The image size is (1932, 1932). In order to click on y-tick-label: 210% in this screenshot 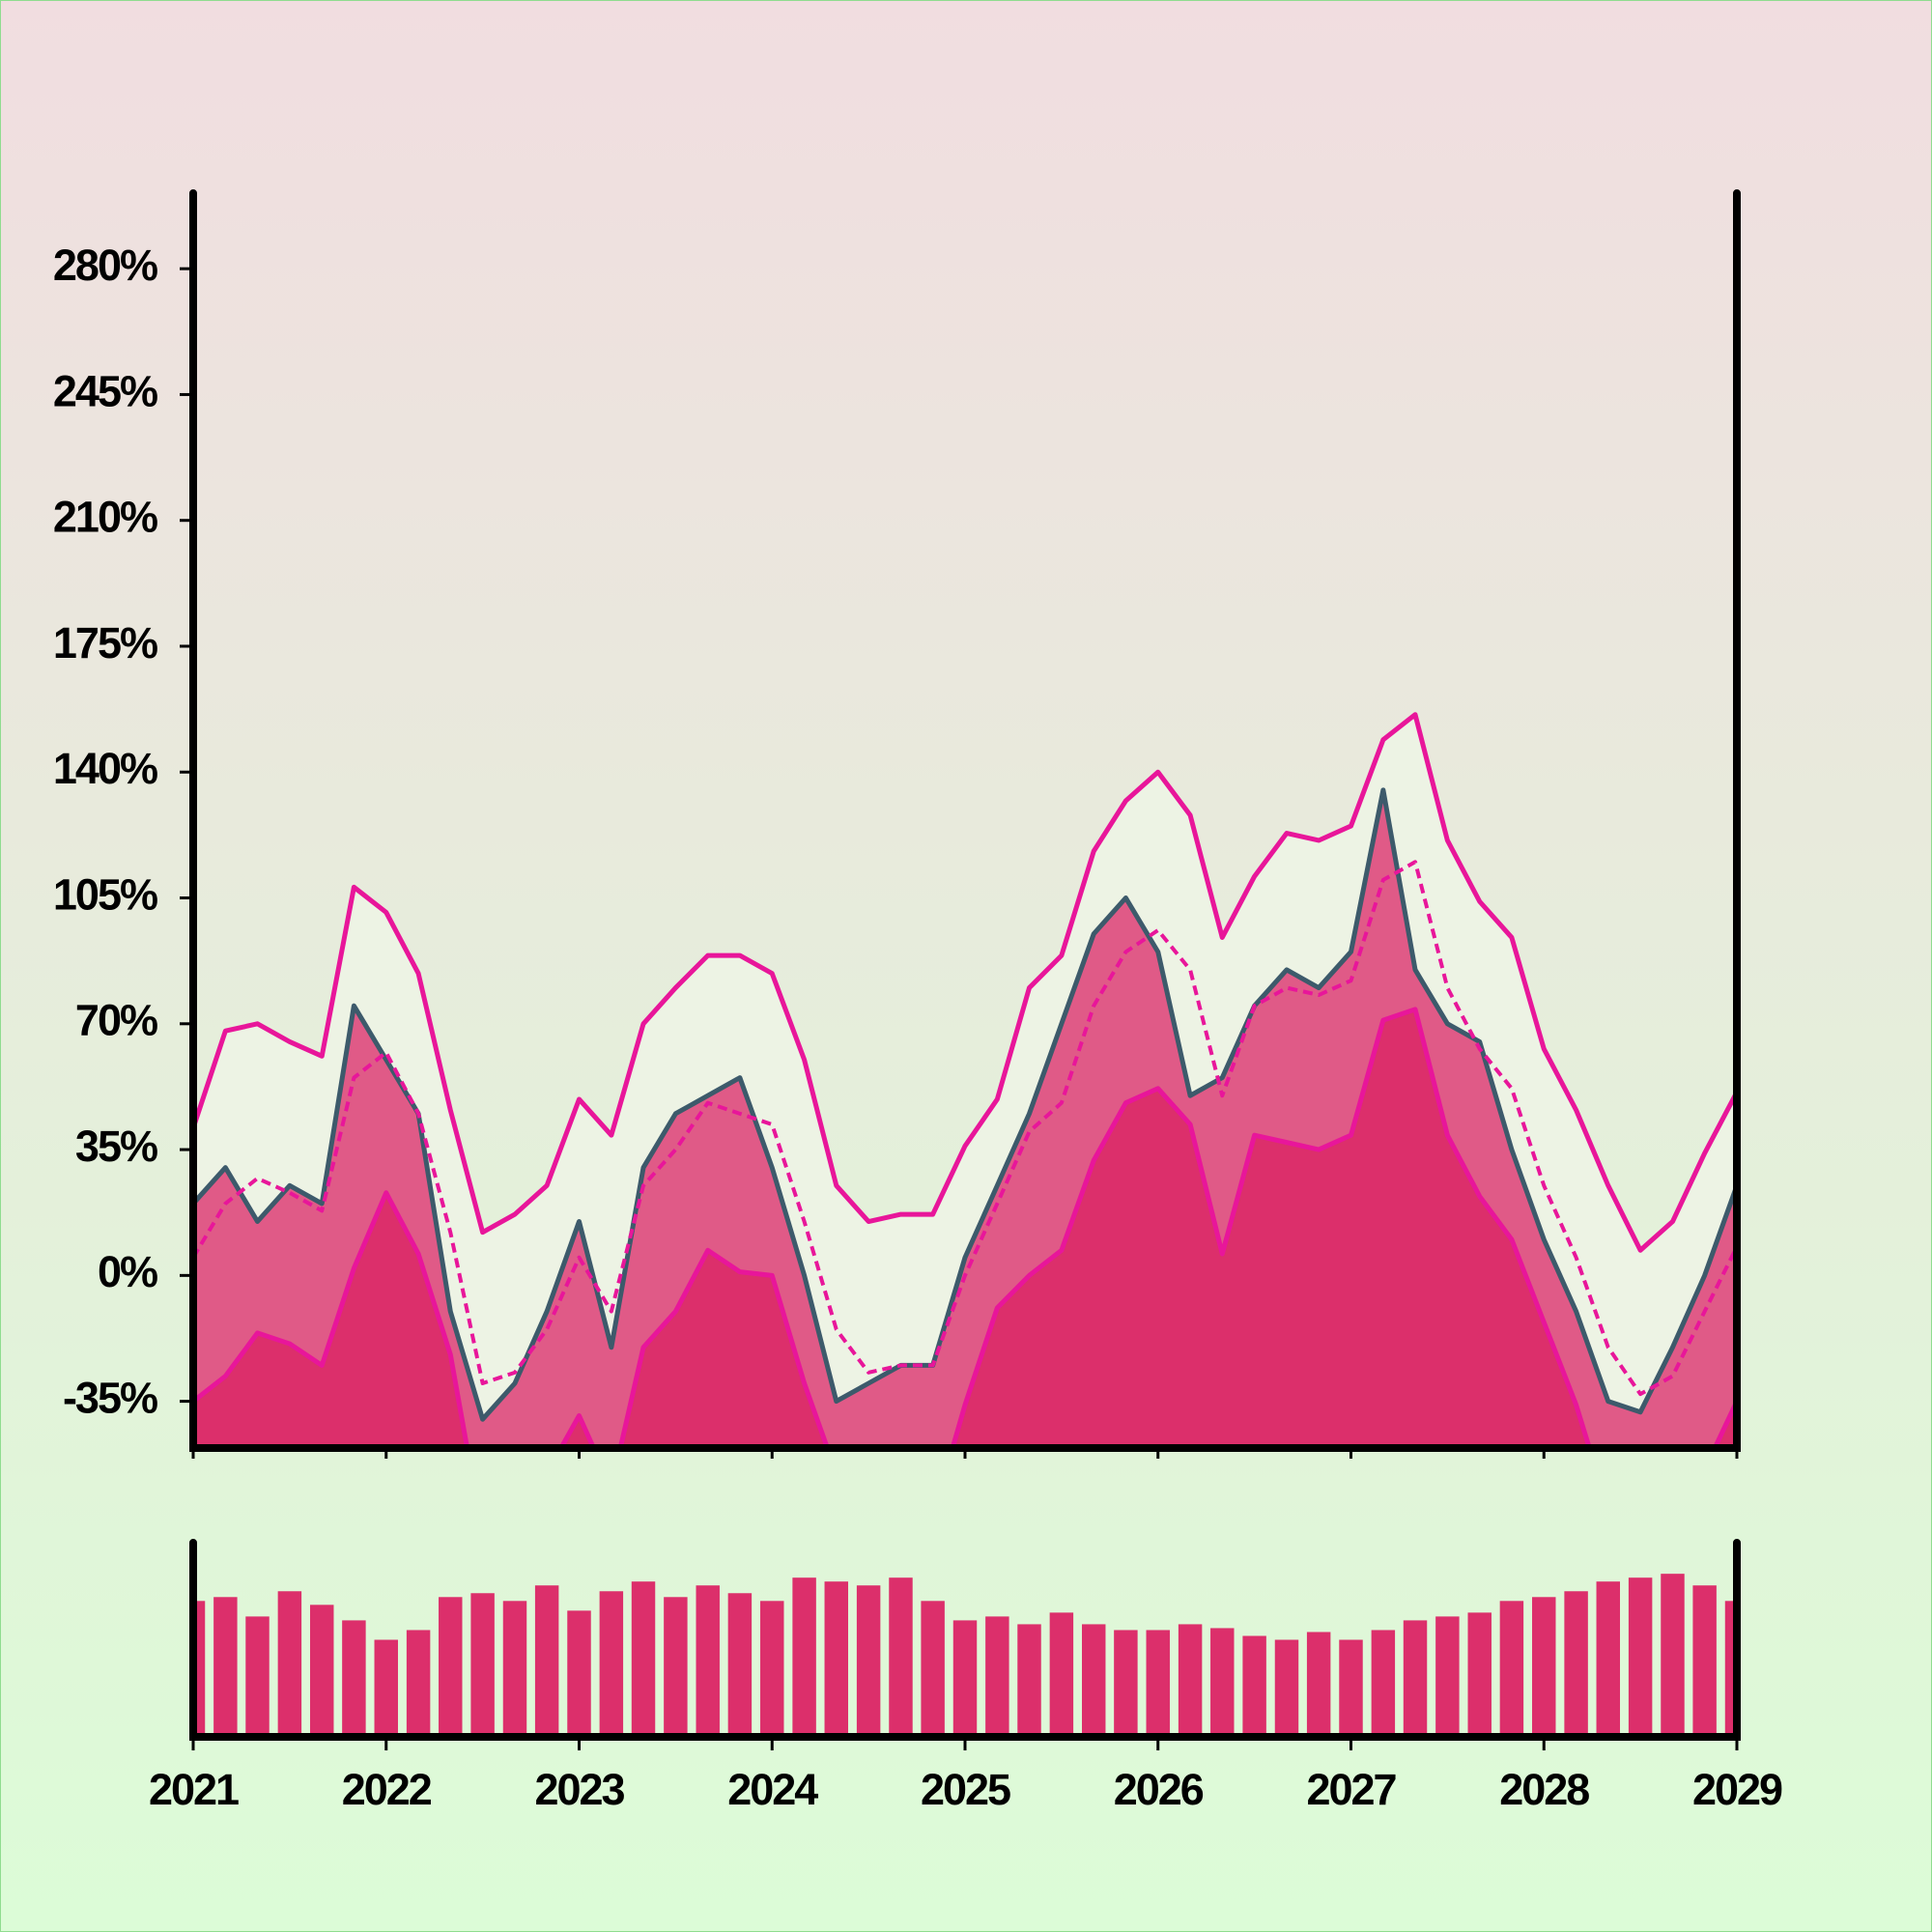, I will do `click(105, 517)`.